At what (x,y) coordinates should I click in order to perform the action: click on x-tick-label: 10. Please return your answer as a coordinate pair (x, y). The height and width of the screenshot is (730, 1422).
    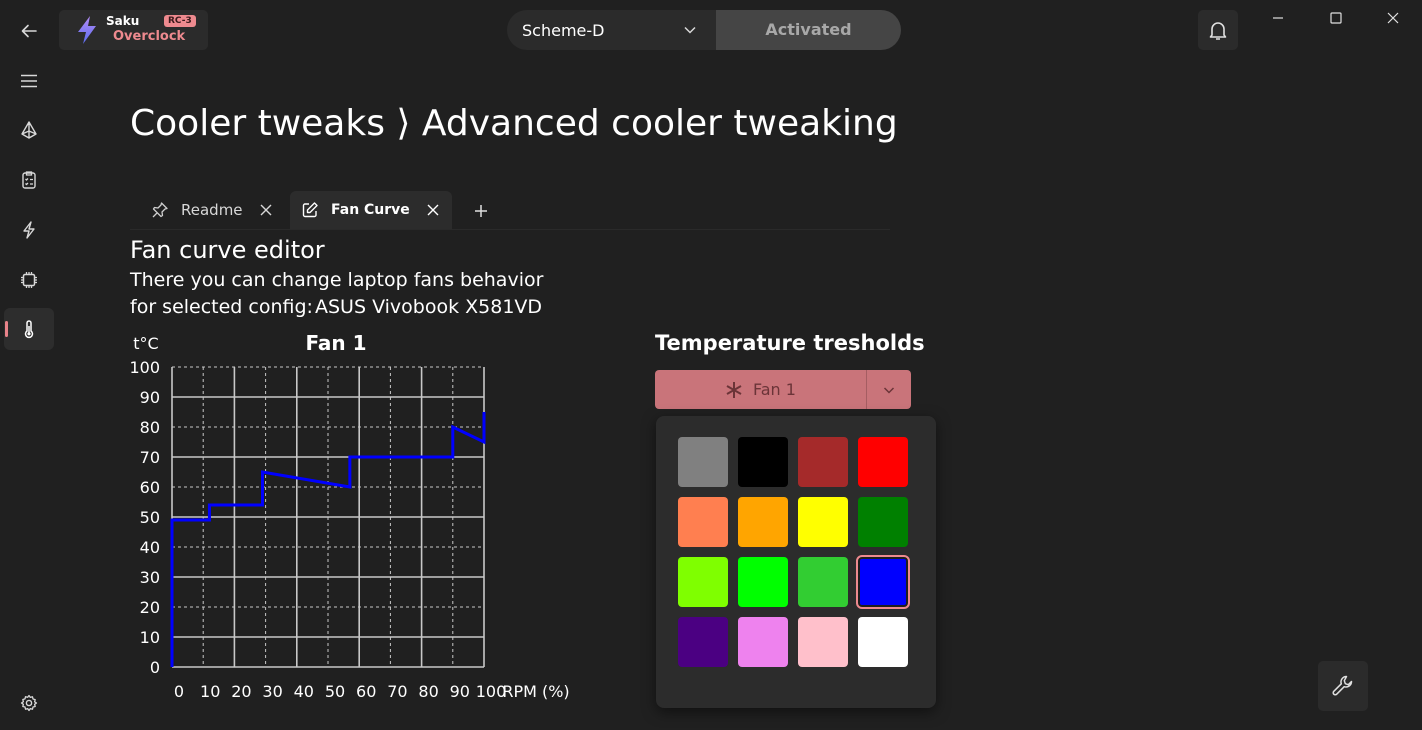
    Looking at the image, I should click on (210, 691).